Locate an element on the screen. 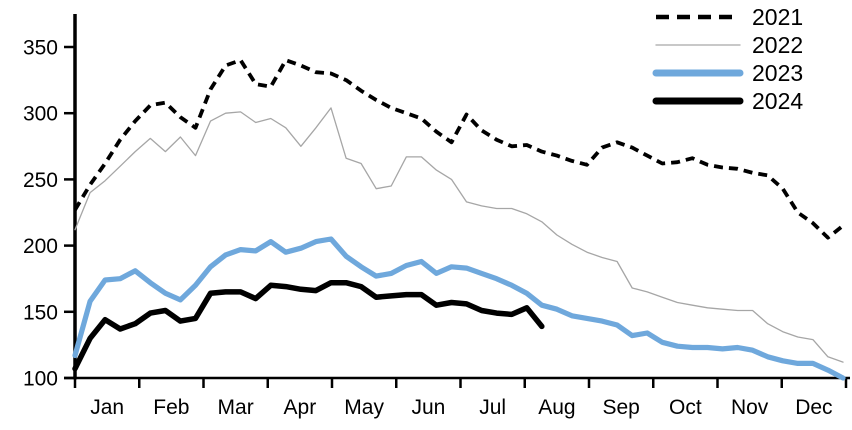  legend-line-sample-2022 is located at coordinates (698, 45).